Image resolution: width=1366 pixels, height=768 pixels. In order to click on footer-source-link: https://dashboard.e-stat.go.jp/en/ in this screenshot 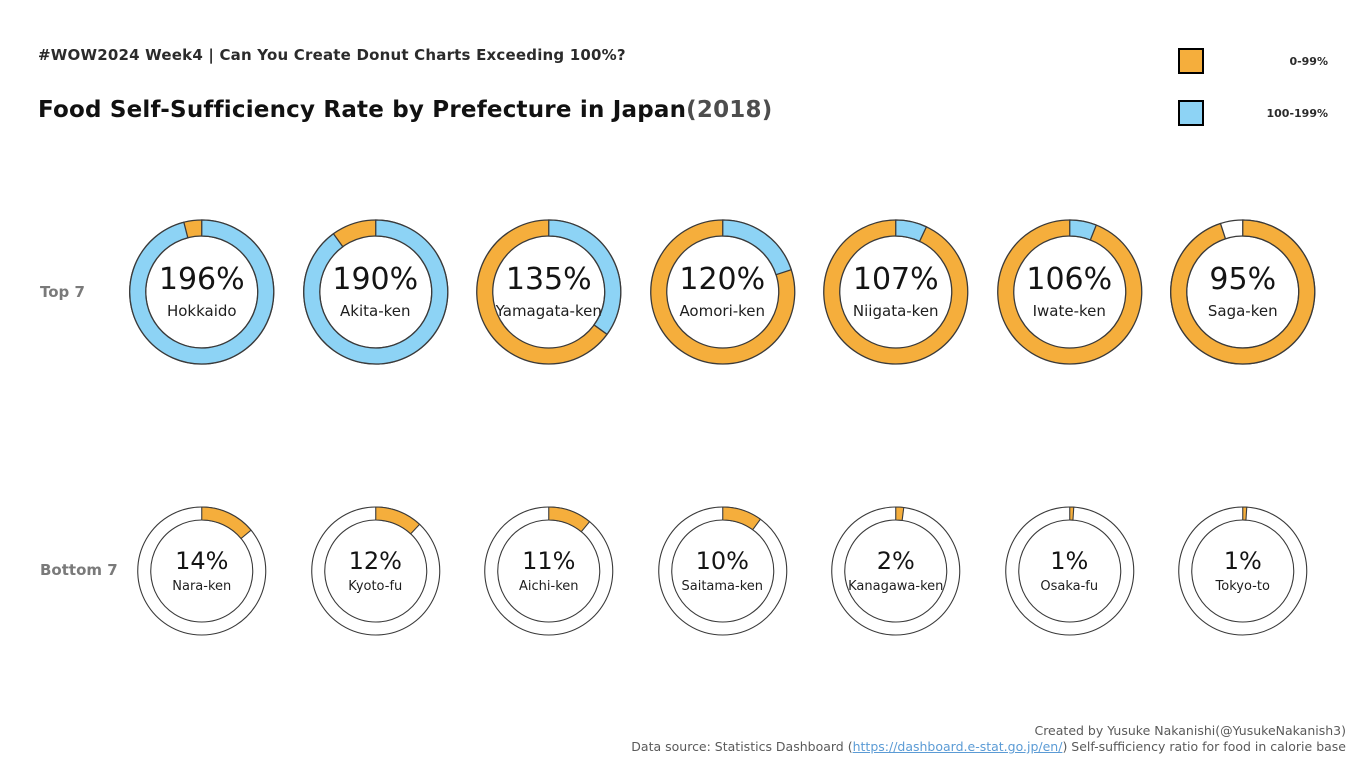, I will do `click(957, 746)`.